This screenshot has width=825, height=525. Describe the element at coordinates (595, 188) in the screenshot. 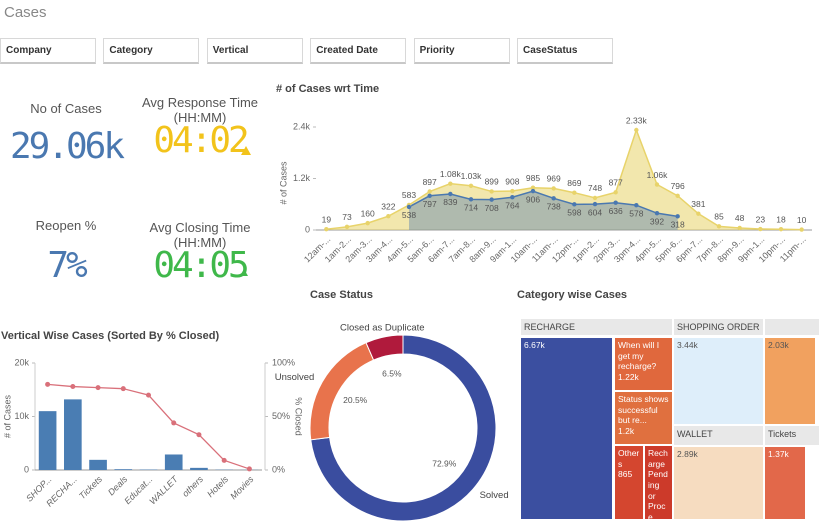

I see `value-label: 748` at that location.